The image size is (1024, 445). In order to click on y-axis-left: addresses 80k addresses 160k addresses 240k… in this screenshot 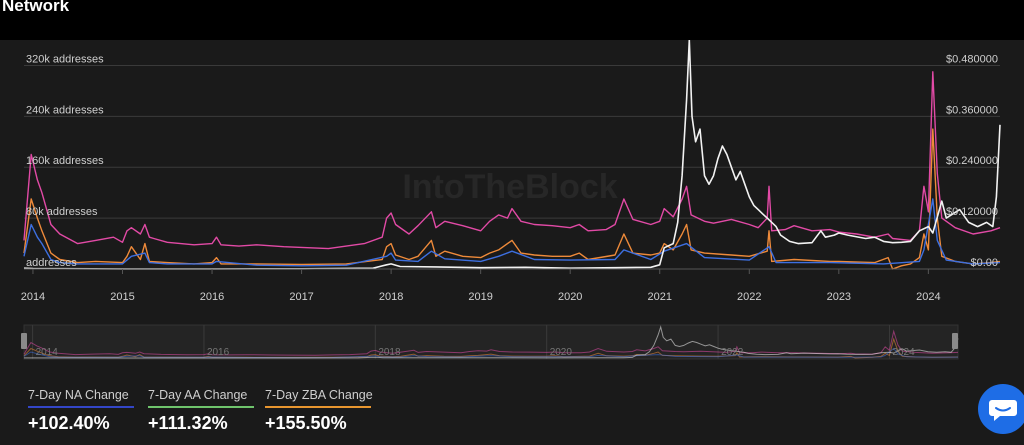, I will do `click(65, 161)`.